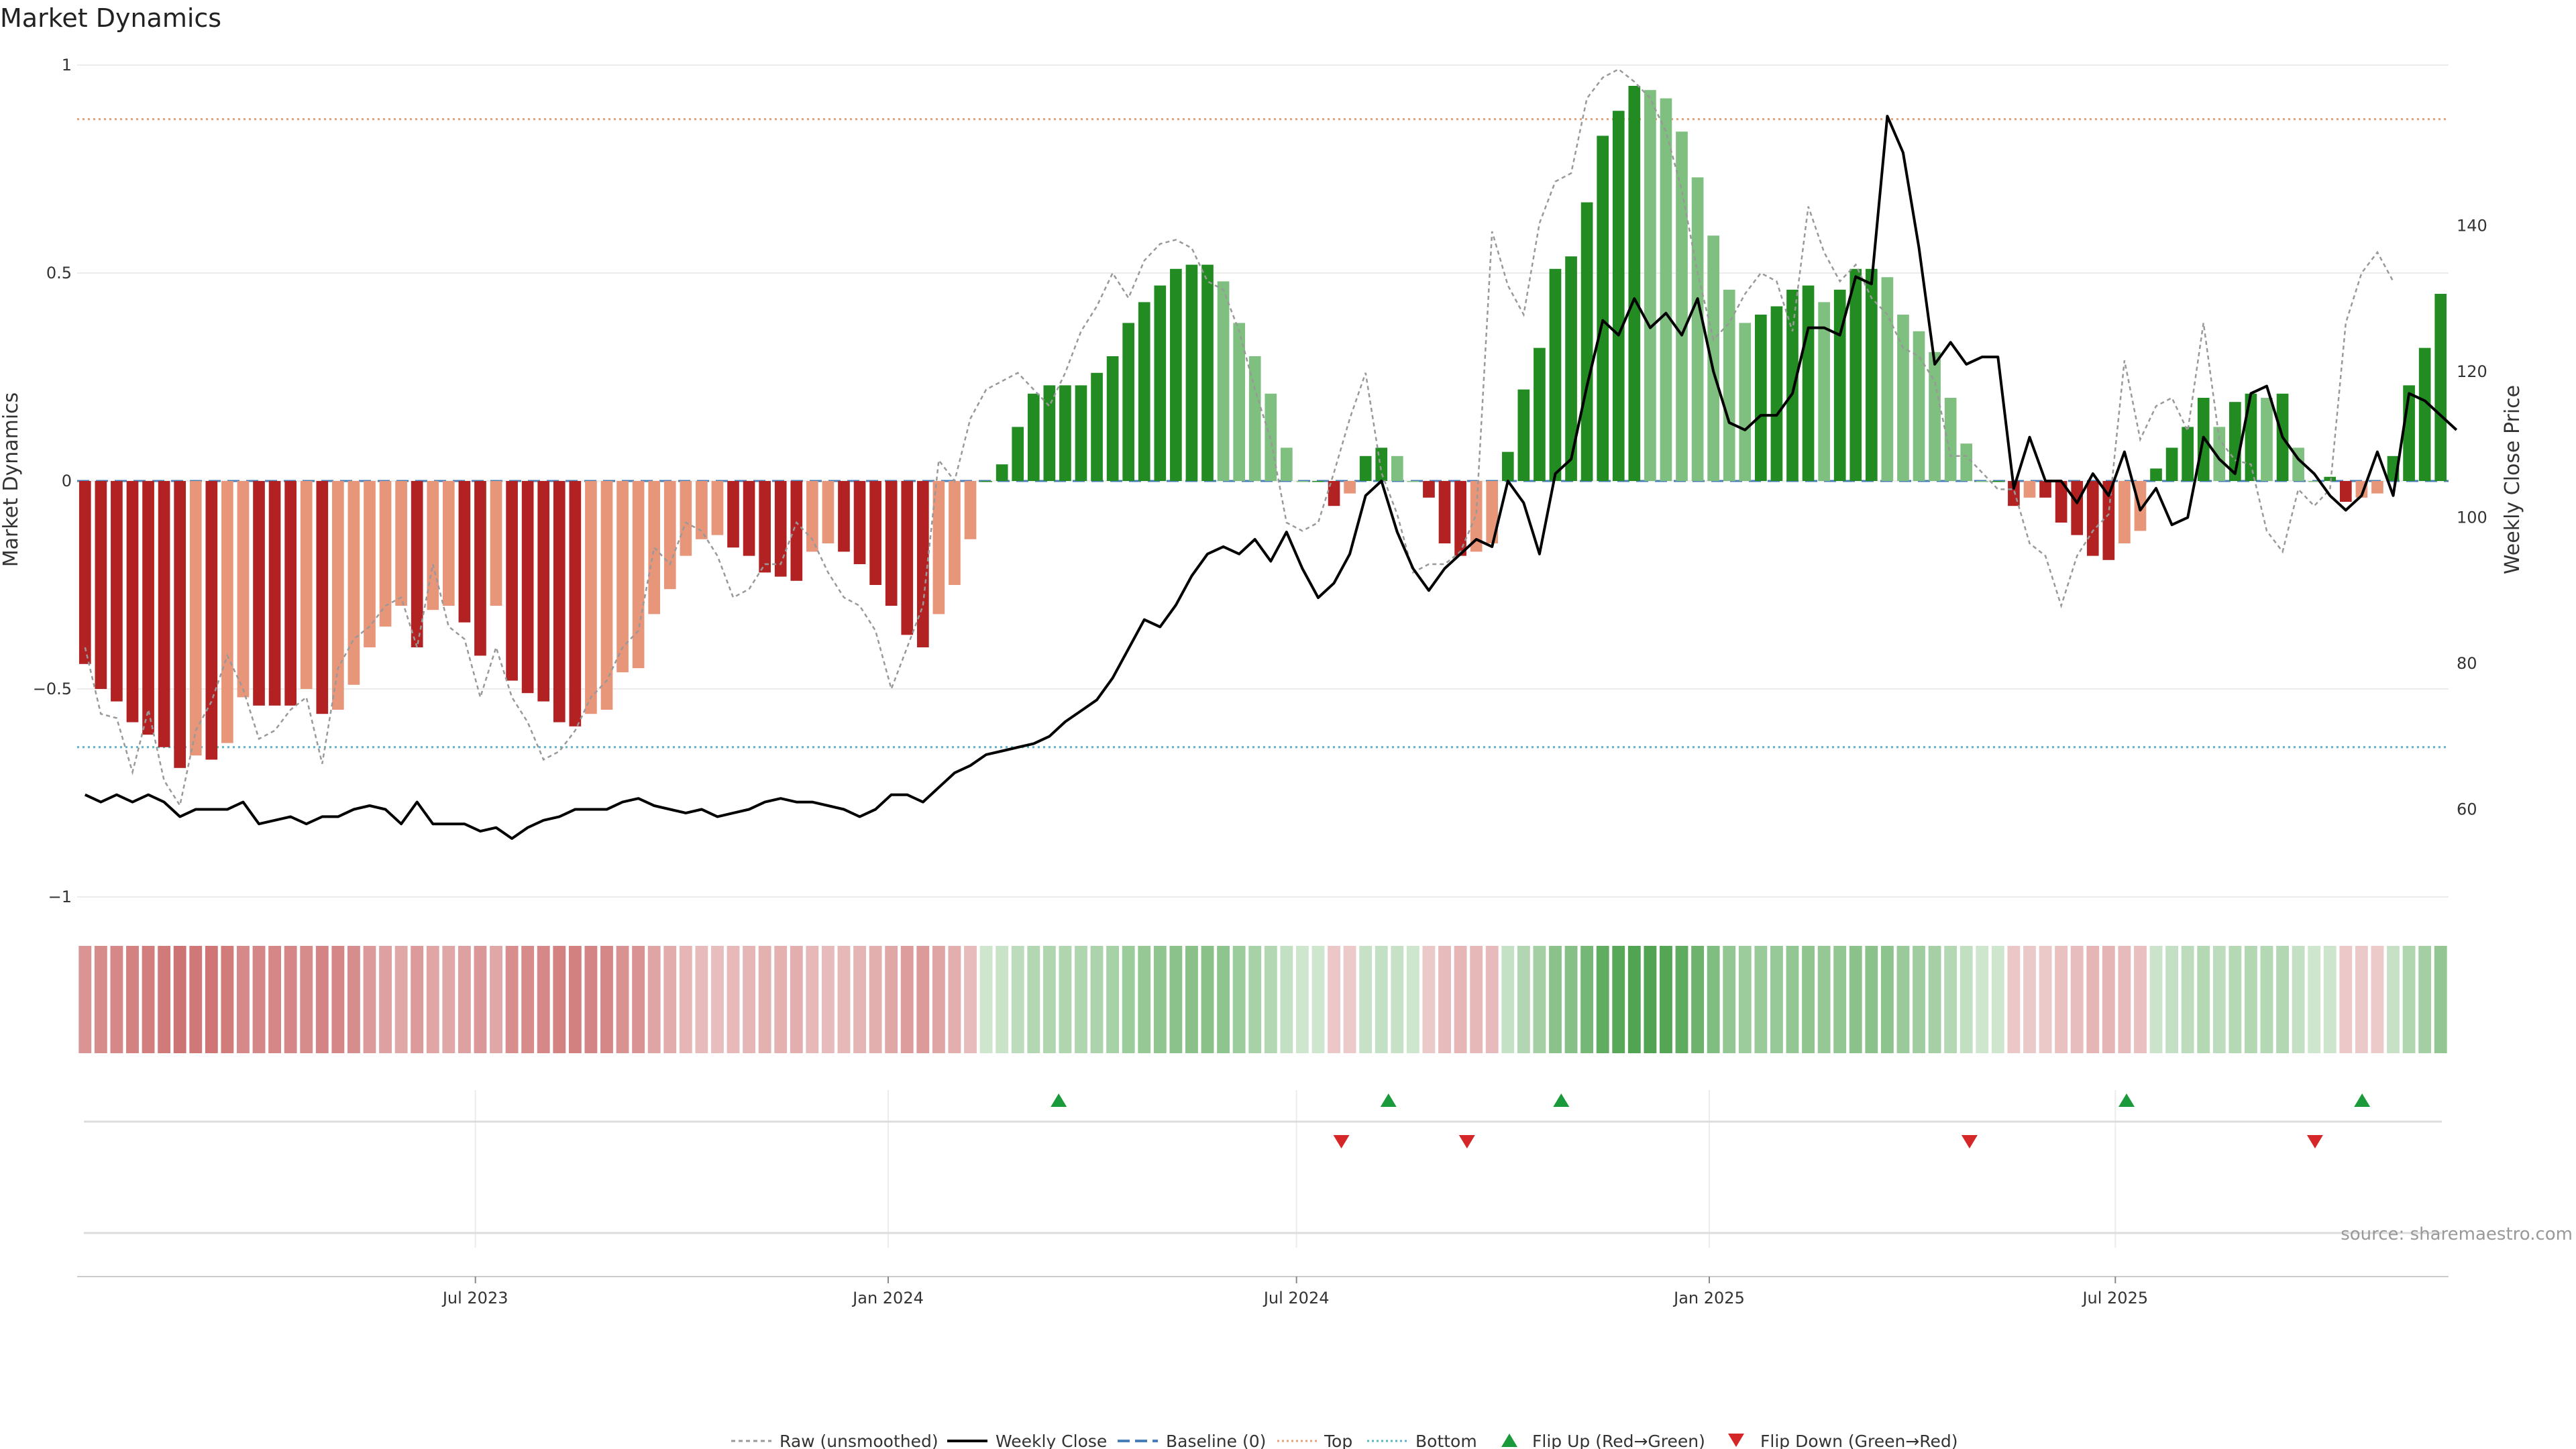 This screenshot has width=2576, height=1449. What do you see at coordinates (2114, 1298) in the screenshot?
I see `x-tick-label: Jul 2025` at bounding box center [2114, 1298].